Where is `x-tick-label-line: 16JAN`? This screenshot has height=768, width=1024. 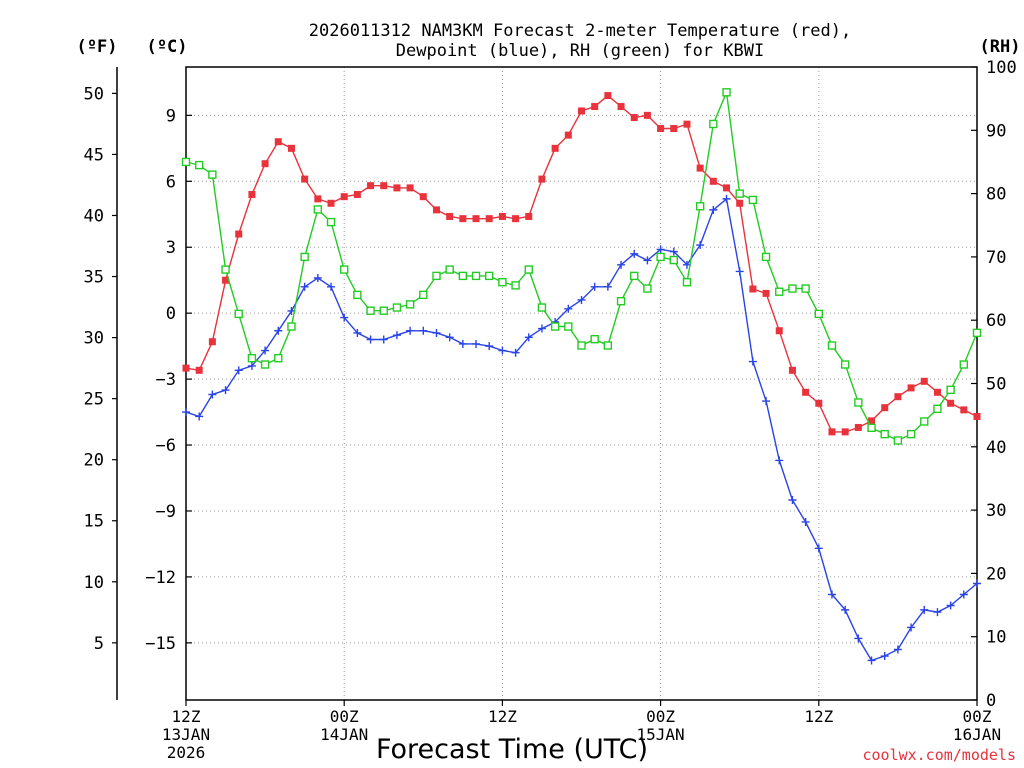
x-tick-label-line: 16JAN is located at coordinates (977, 734).